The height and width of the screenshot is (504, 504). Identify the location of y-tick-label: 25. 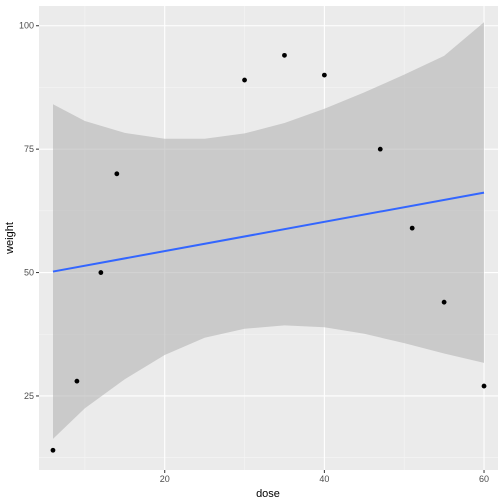
(29, 396).